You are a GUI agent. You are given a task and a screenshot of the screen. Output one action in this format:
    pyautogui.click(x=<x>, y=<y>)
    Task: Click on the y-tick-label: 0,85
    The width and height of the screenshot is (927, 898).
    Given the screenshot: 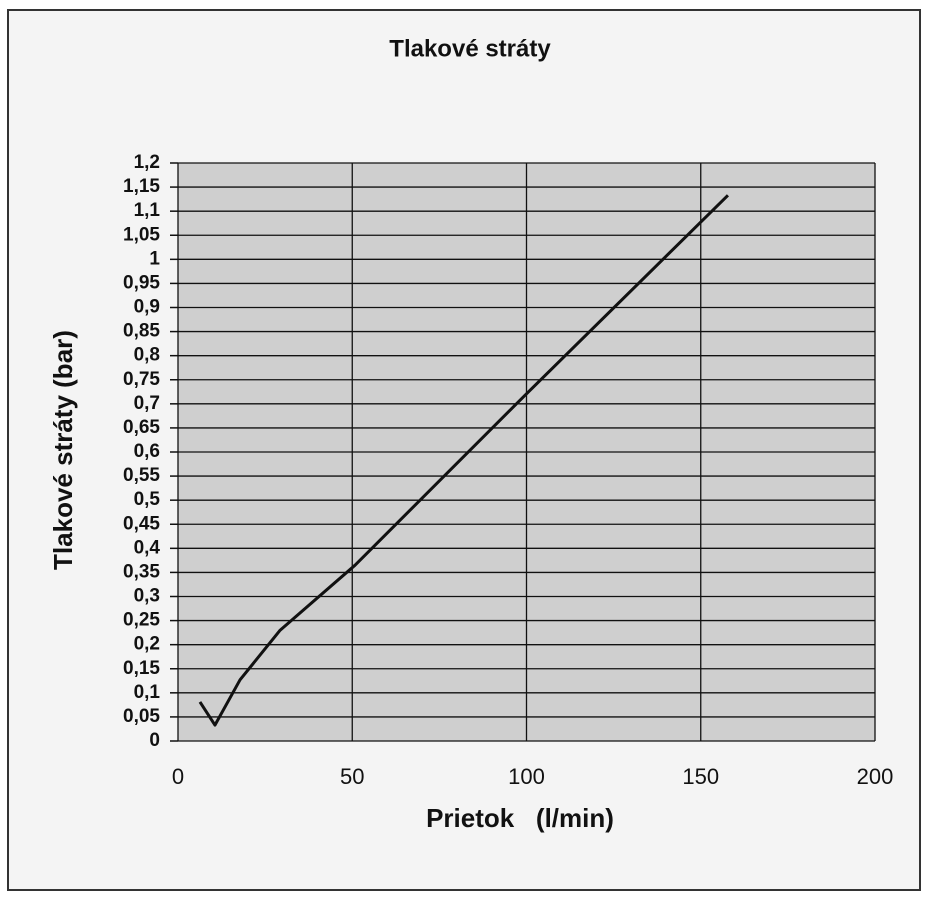 What is the action you would take?
    pyautogui.click(x=141, y=331)
    